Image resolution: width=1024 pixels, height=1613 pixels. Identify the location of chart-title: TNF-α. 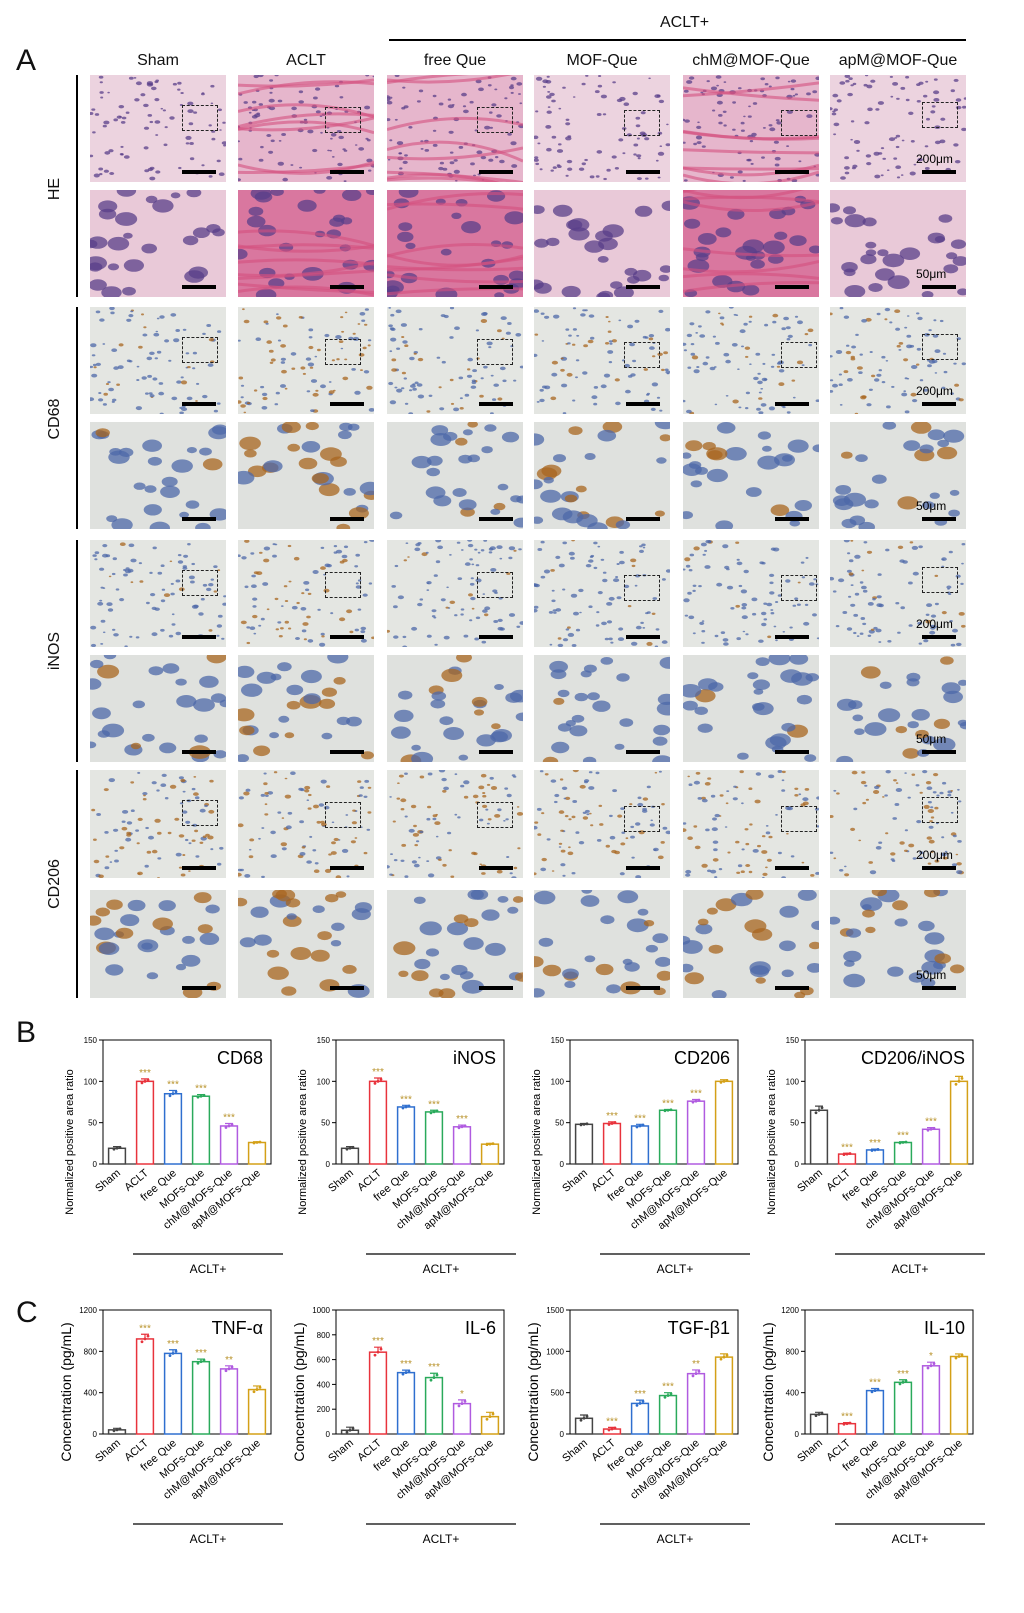
(237, 1328).